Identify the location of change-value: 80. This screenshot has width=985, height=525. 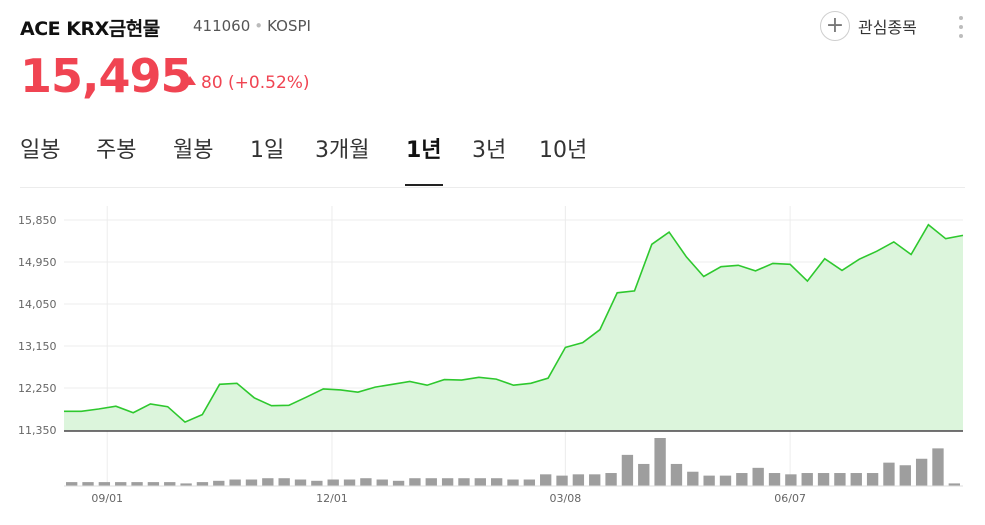
(212, 83).